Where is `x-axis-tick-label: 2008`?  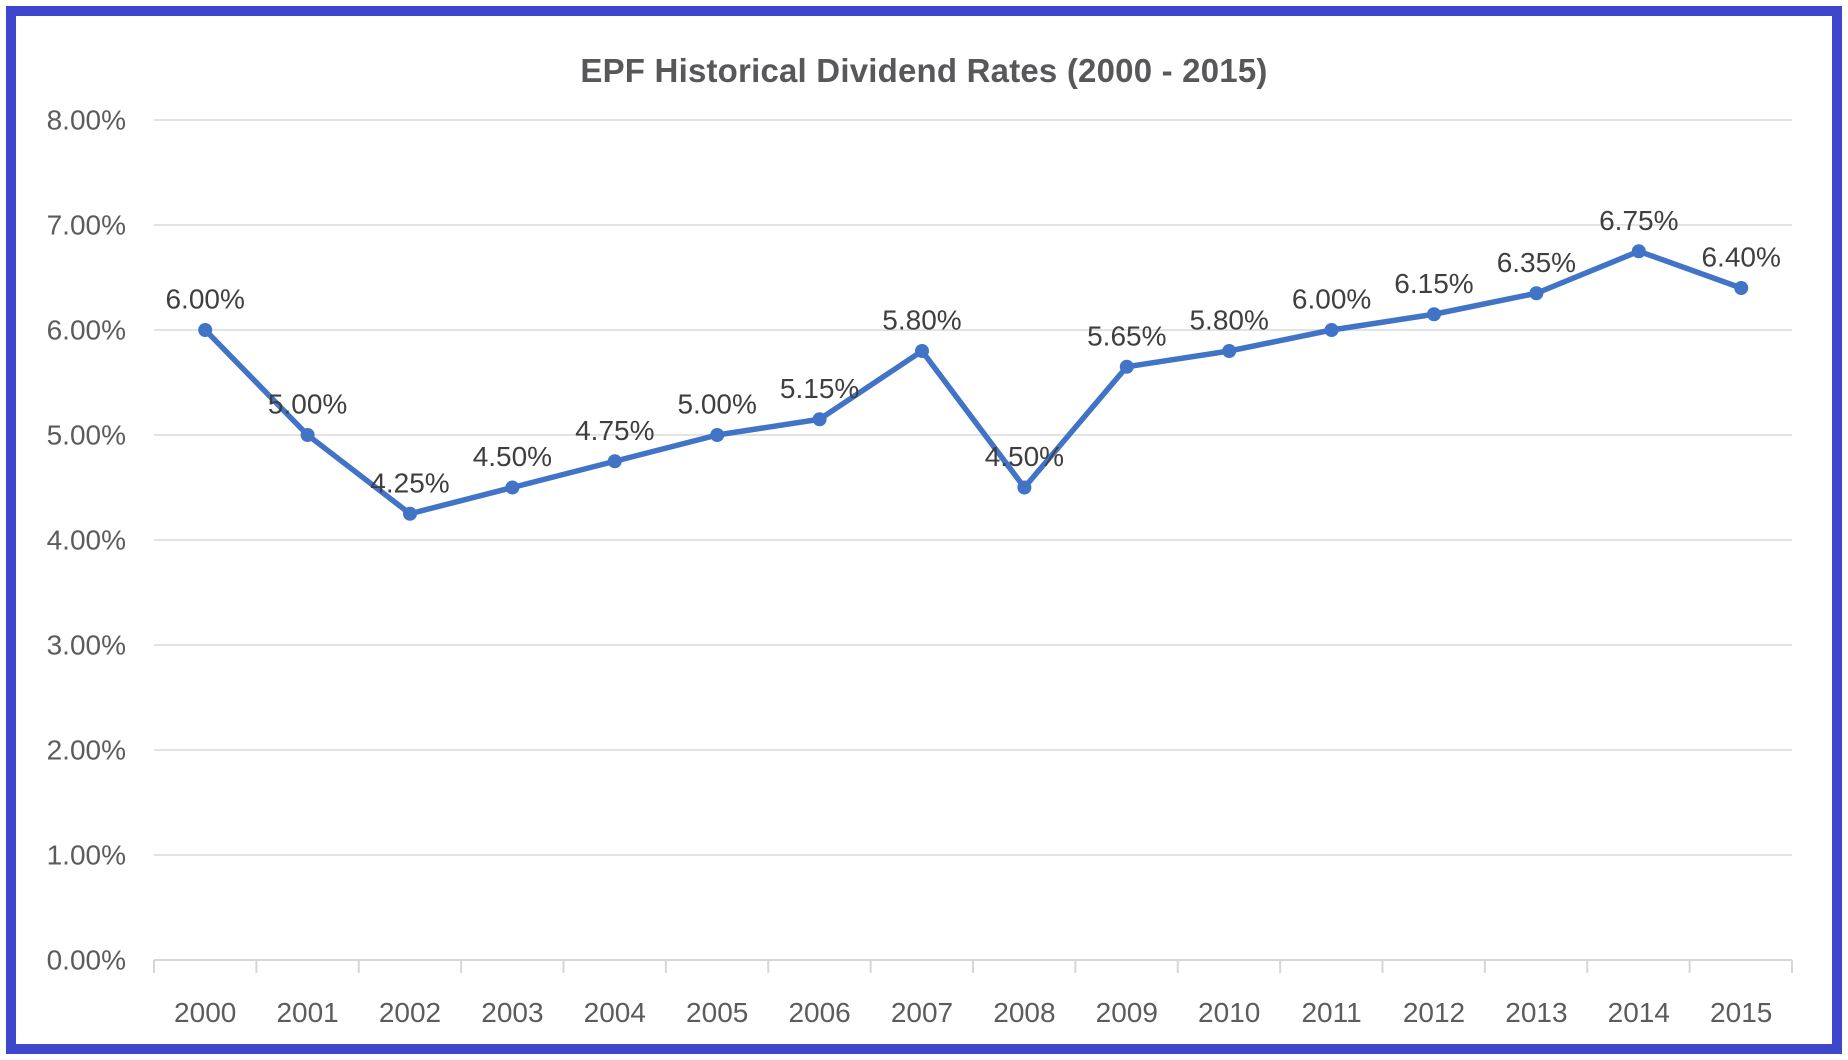 x-axis-tick-label: 2008 is located at coordinates (1024, 1012).